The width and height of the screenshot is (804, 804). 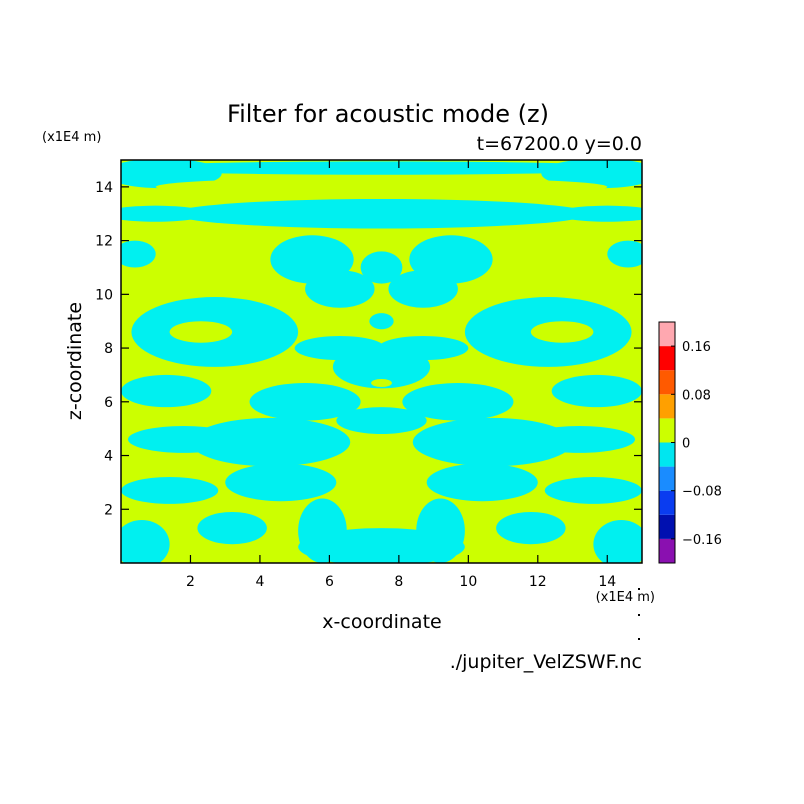 What do you see at coordinates (696, 347) in the screenshot?
I see `colorbar-tick-label: 0.16` at bounding box center [696, 347].